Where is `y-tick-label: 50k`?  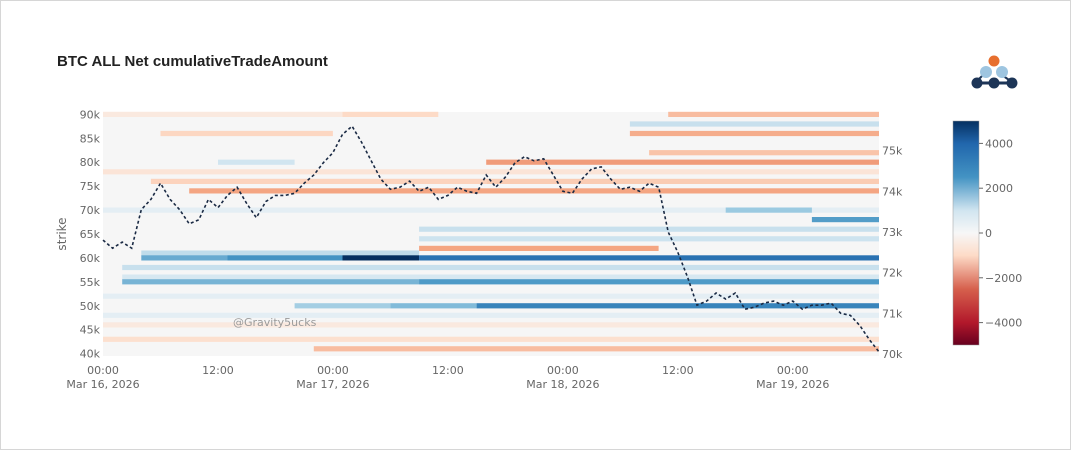
y-tick-label: 50k is located at coordinates (90, 306).